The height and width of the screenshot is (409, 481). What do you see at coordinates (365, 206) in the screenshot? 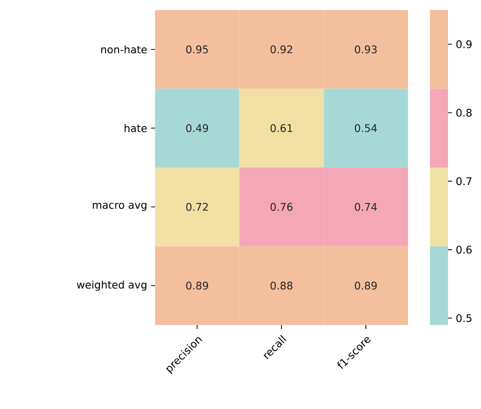
I see `data-label: 0.74` at bounding box center [365, 206].